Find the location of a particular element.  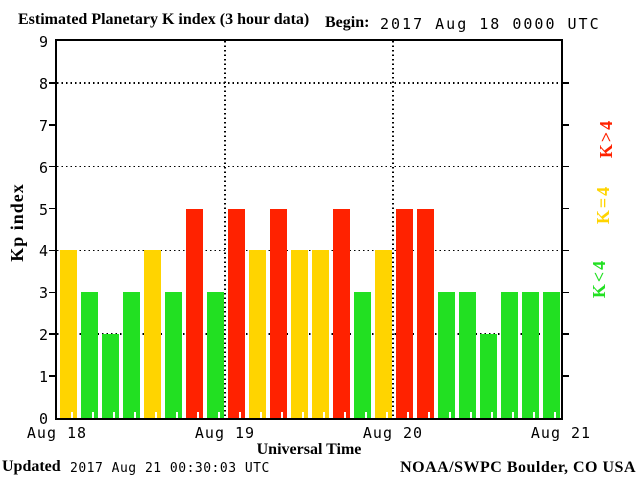

y-tick-label-9: 9 is located at coordinates (43, 42).